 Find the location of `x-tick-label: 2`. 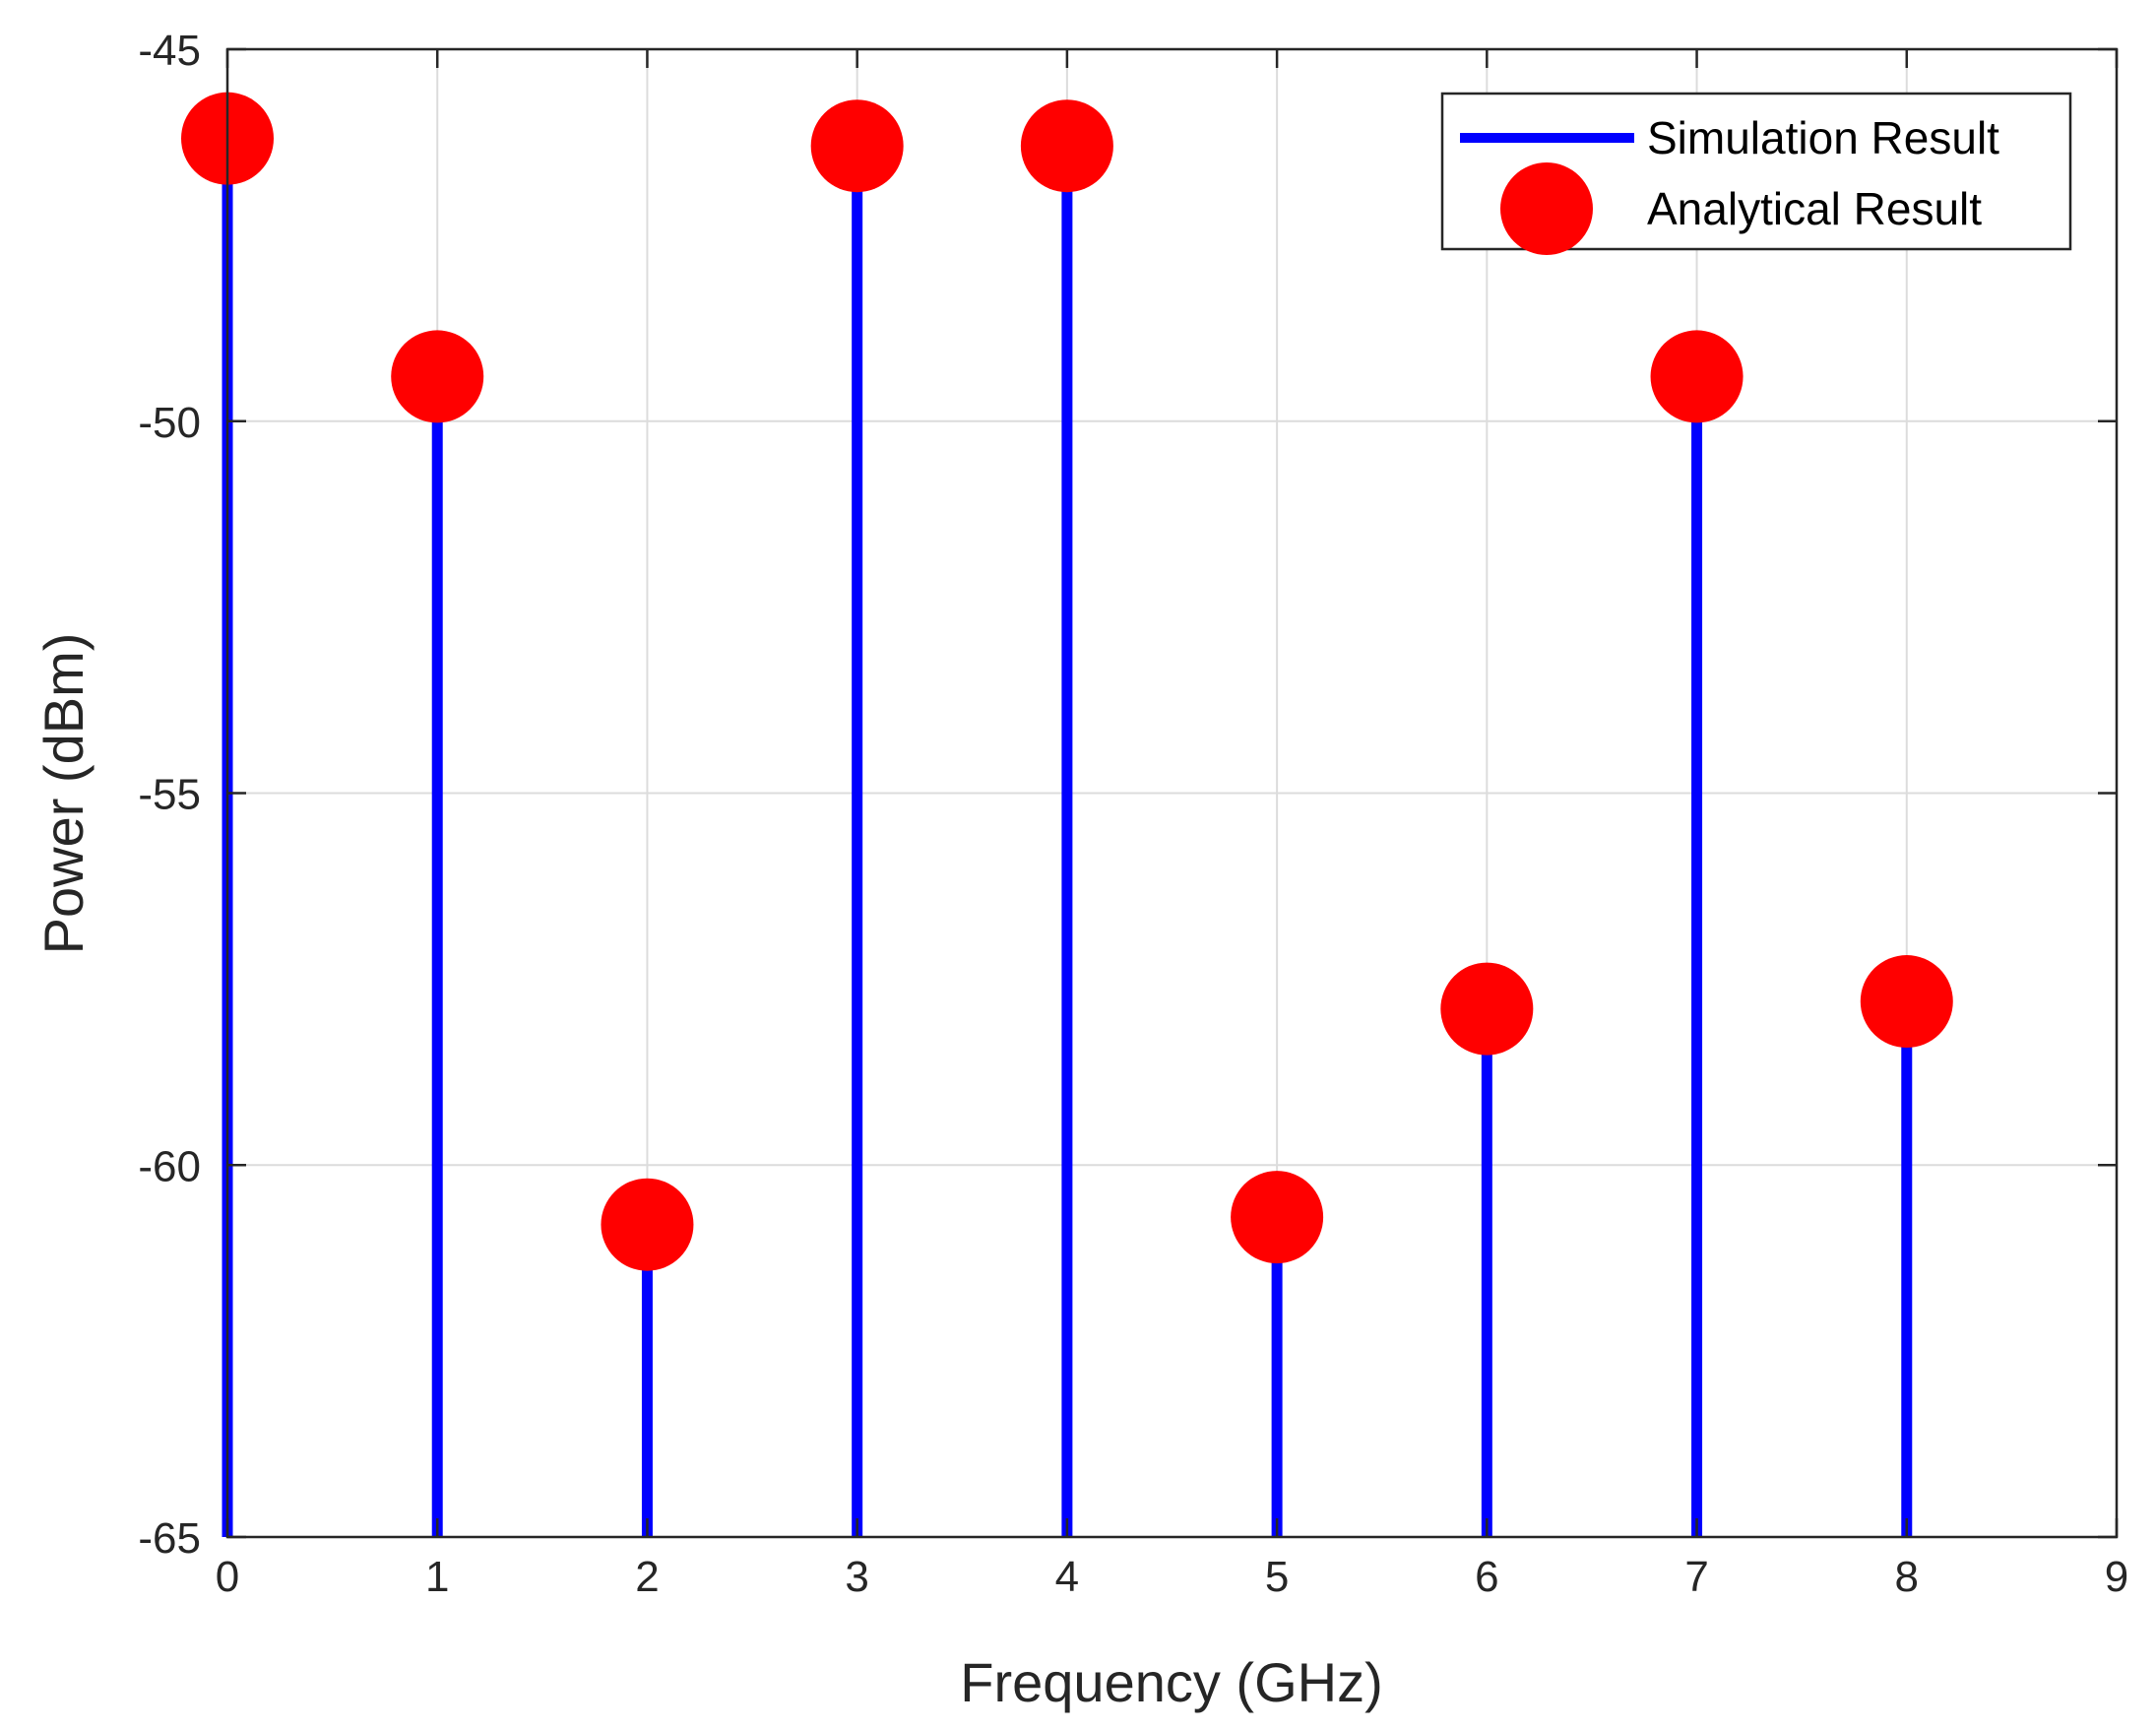

x-tick-label: 2 is located at coordinates (647, 1577).